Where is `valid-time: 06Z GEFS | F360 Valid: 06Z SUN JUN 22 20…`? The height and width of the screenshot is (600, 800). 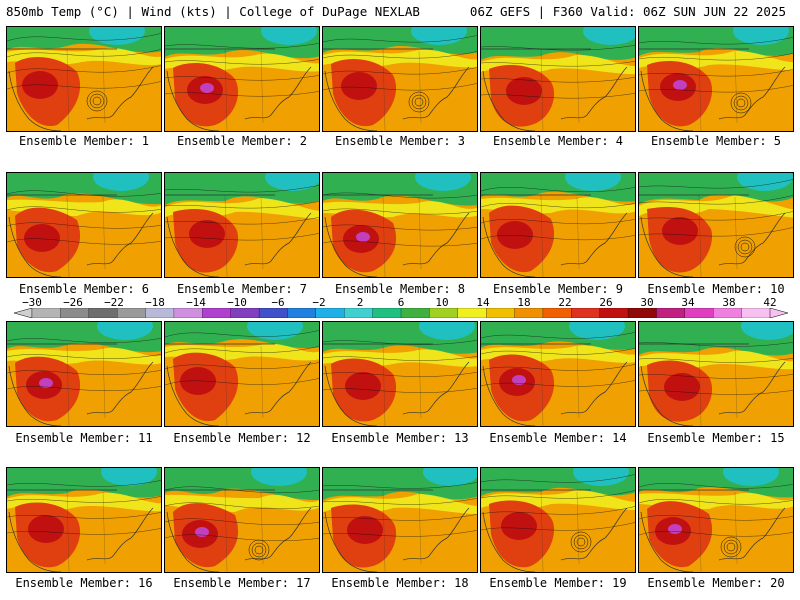 valid-time: 06Z GEFS | F360 Valid: 06Z SUN JUN 22 20… is located at coordinates (627, 11).